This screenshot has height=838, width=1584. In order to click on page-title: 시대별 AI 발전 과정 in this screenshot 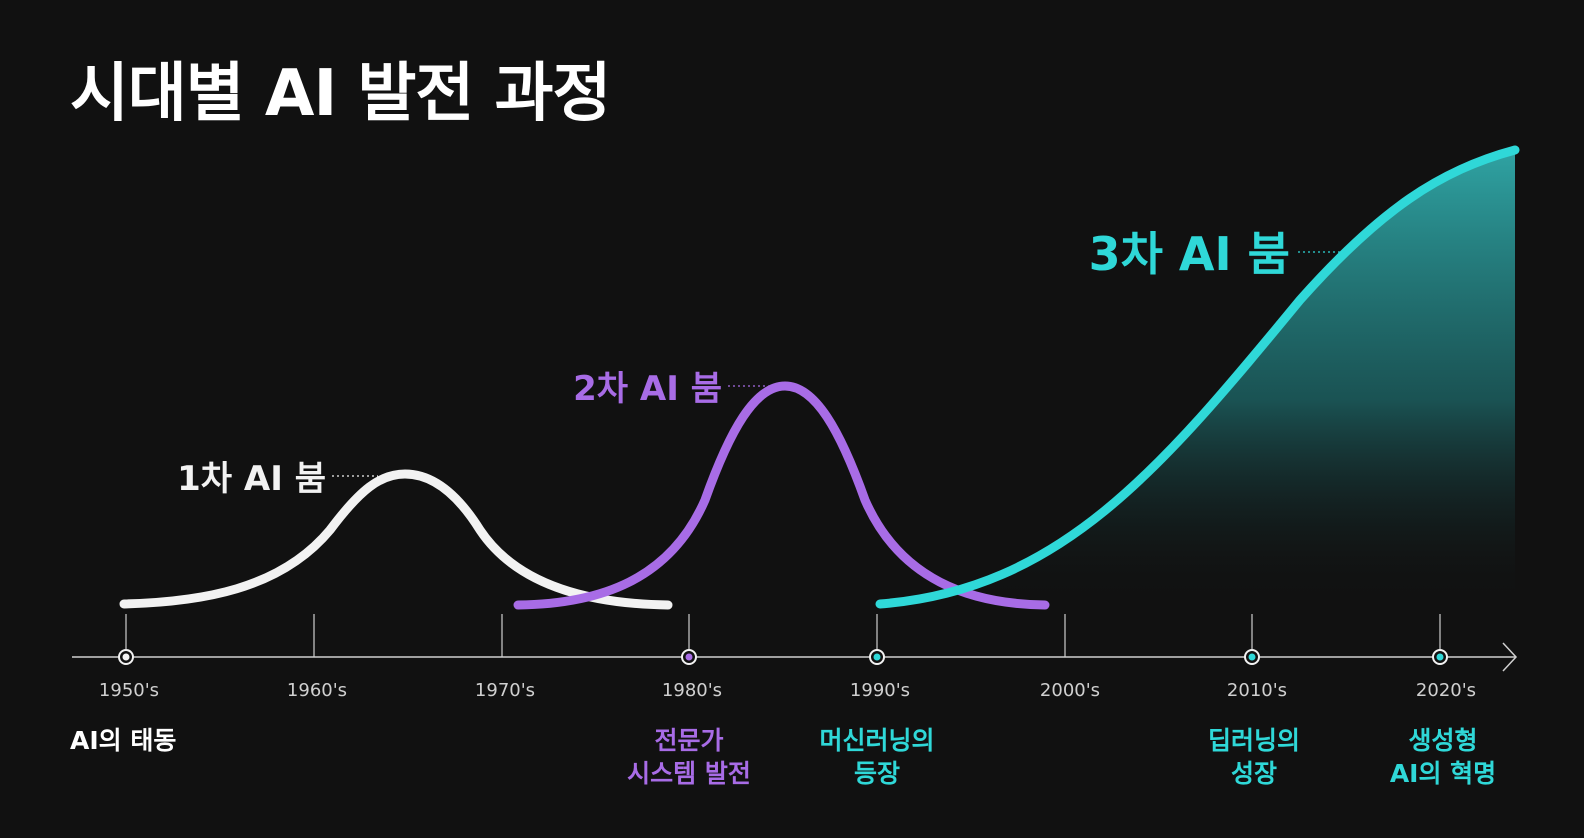, I will do `click(340, 94)`.